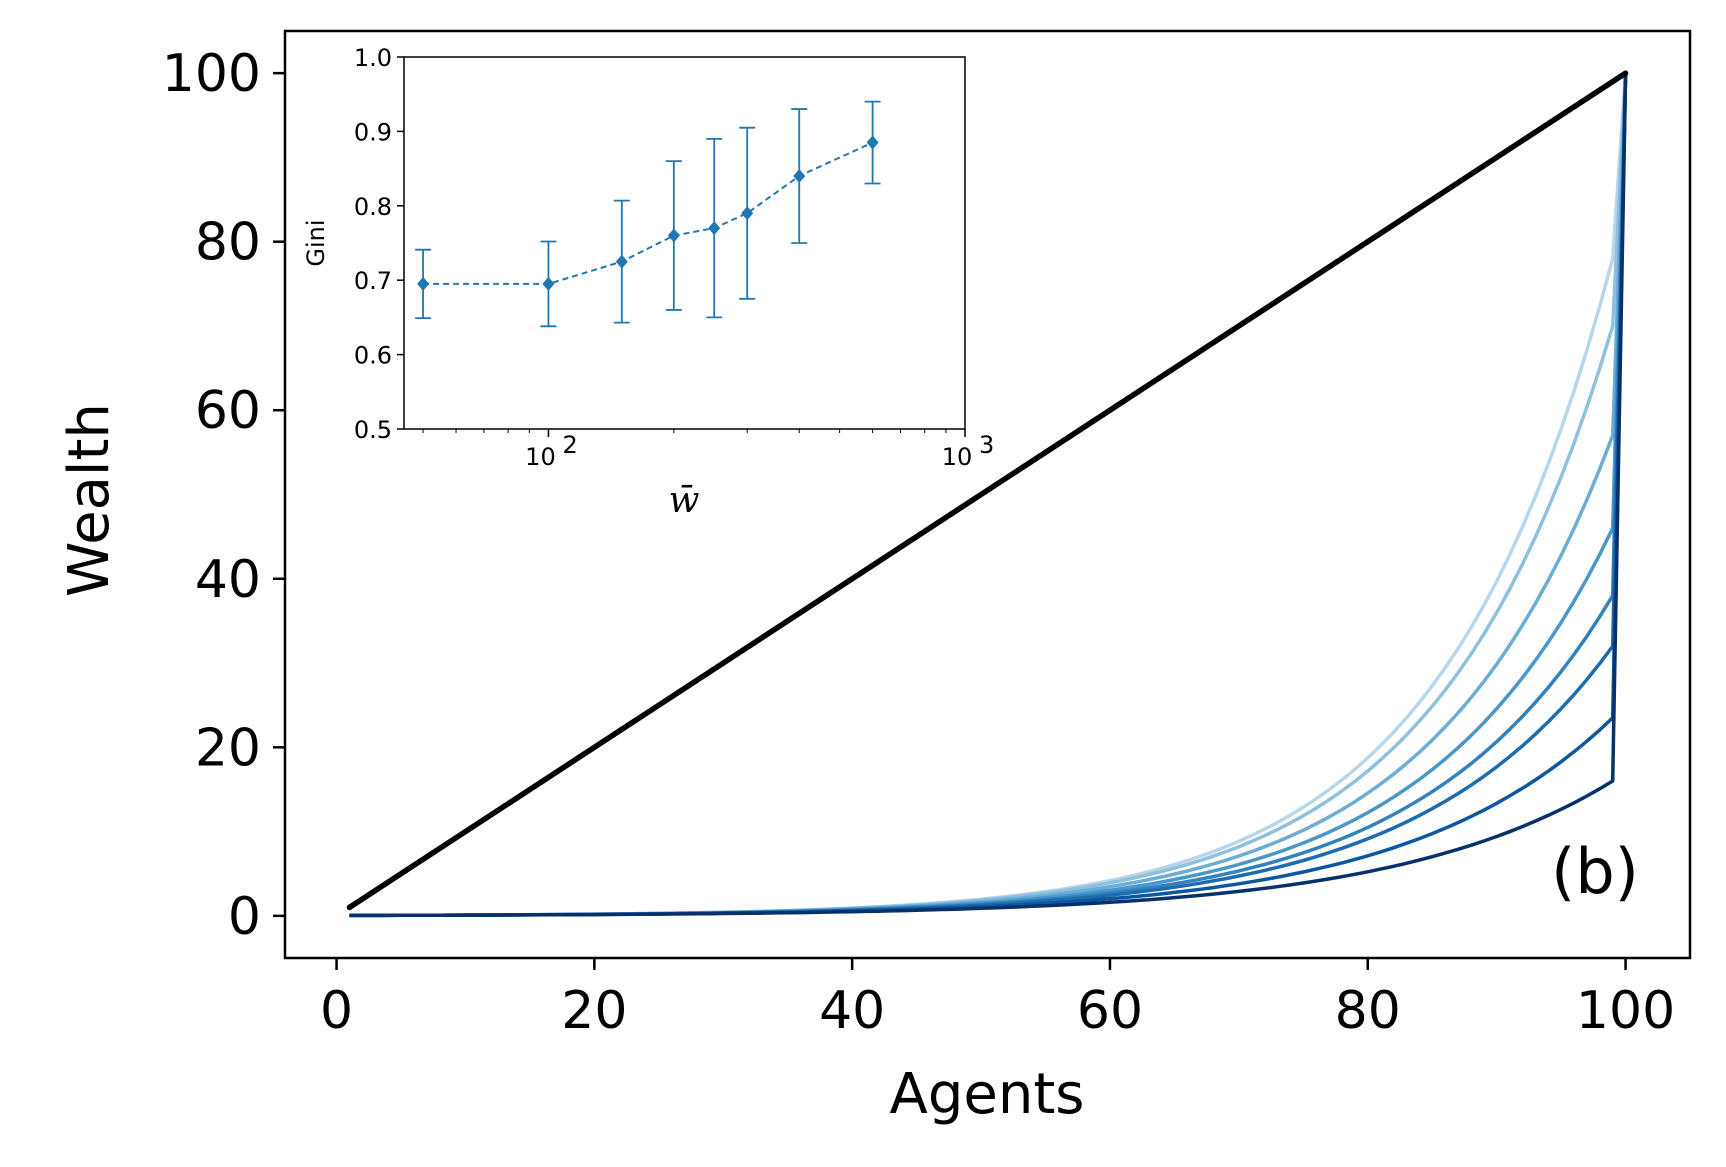 The height and width of the screenshot is (1167, 1726). Describe the element at coordinates (594, 1011) in the screenshot. I see `main-x-tick-label: 20` at that location.